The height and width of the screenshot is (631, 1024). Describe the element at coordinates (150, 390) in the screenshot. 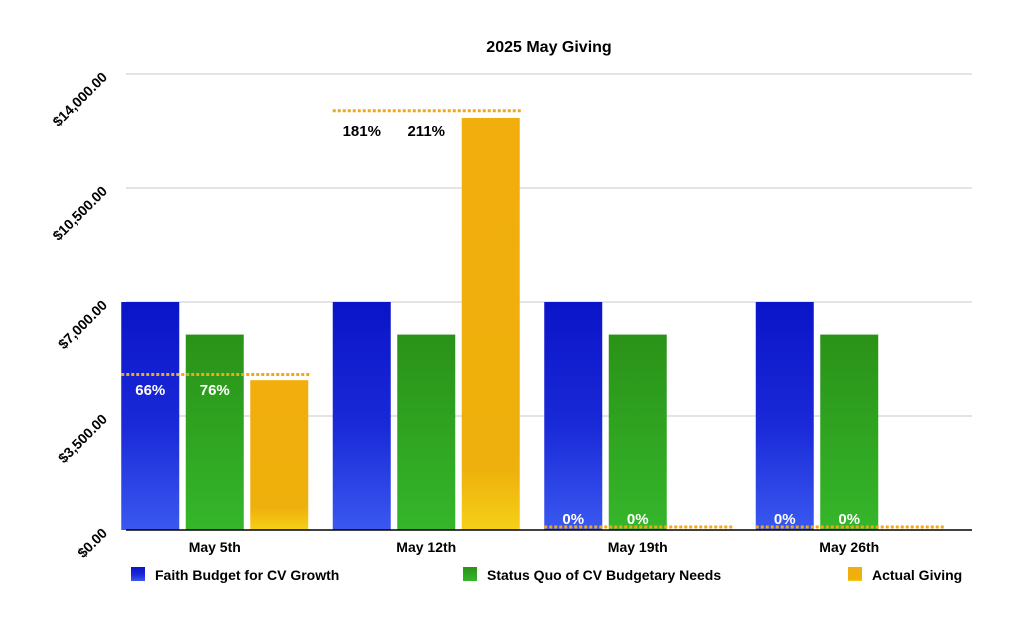

I see `percent-label: 66%` at that location.